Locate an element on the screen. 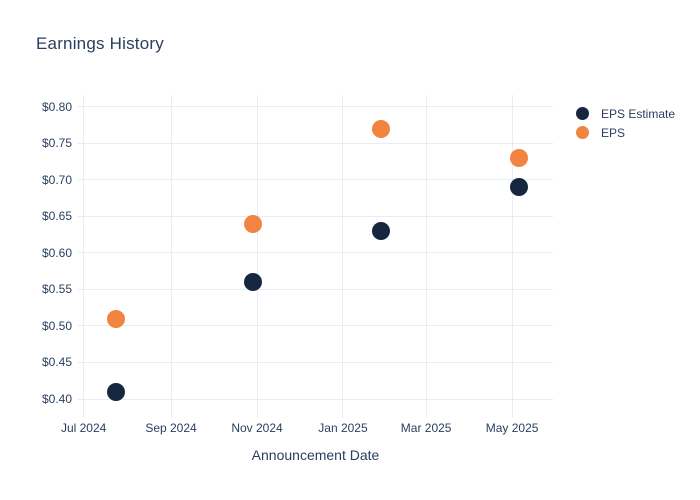 The height and width of the screenshot is (500, 700). legend-marker-eps is located at coordinates (582, 132).